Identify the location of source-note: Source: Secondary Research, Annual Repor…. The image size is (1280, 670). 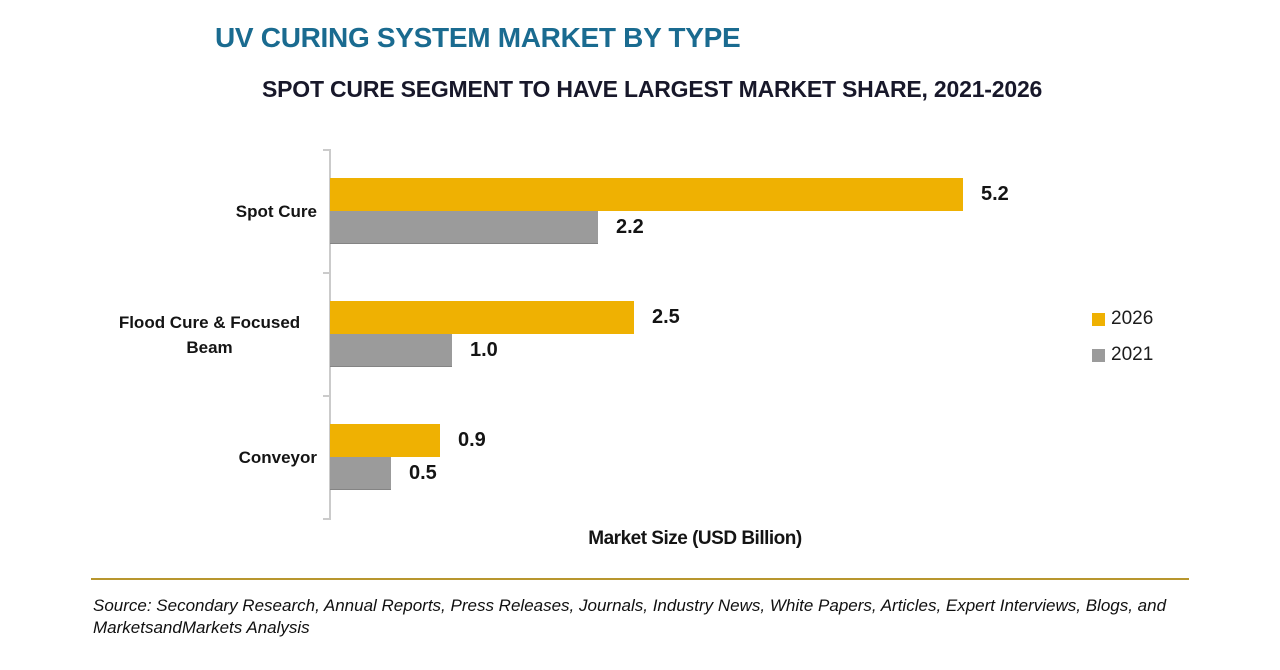
(630, 616).